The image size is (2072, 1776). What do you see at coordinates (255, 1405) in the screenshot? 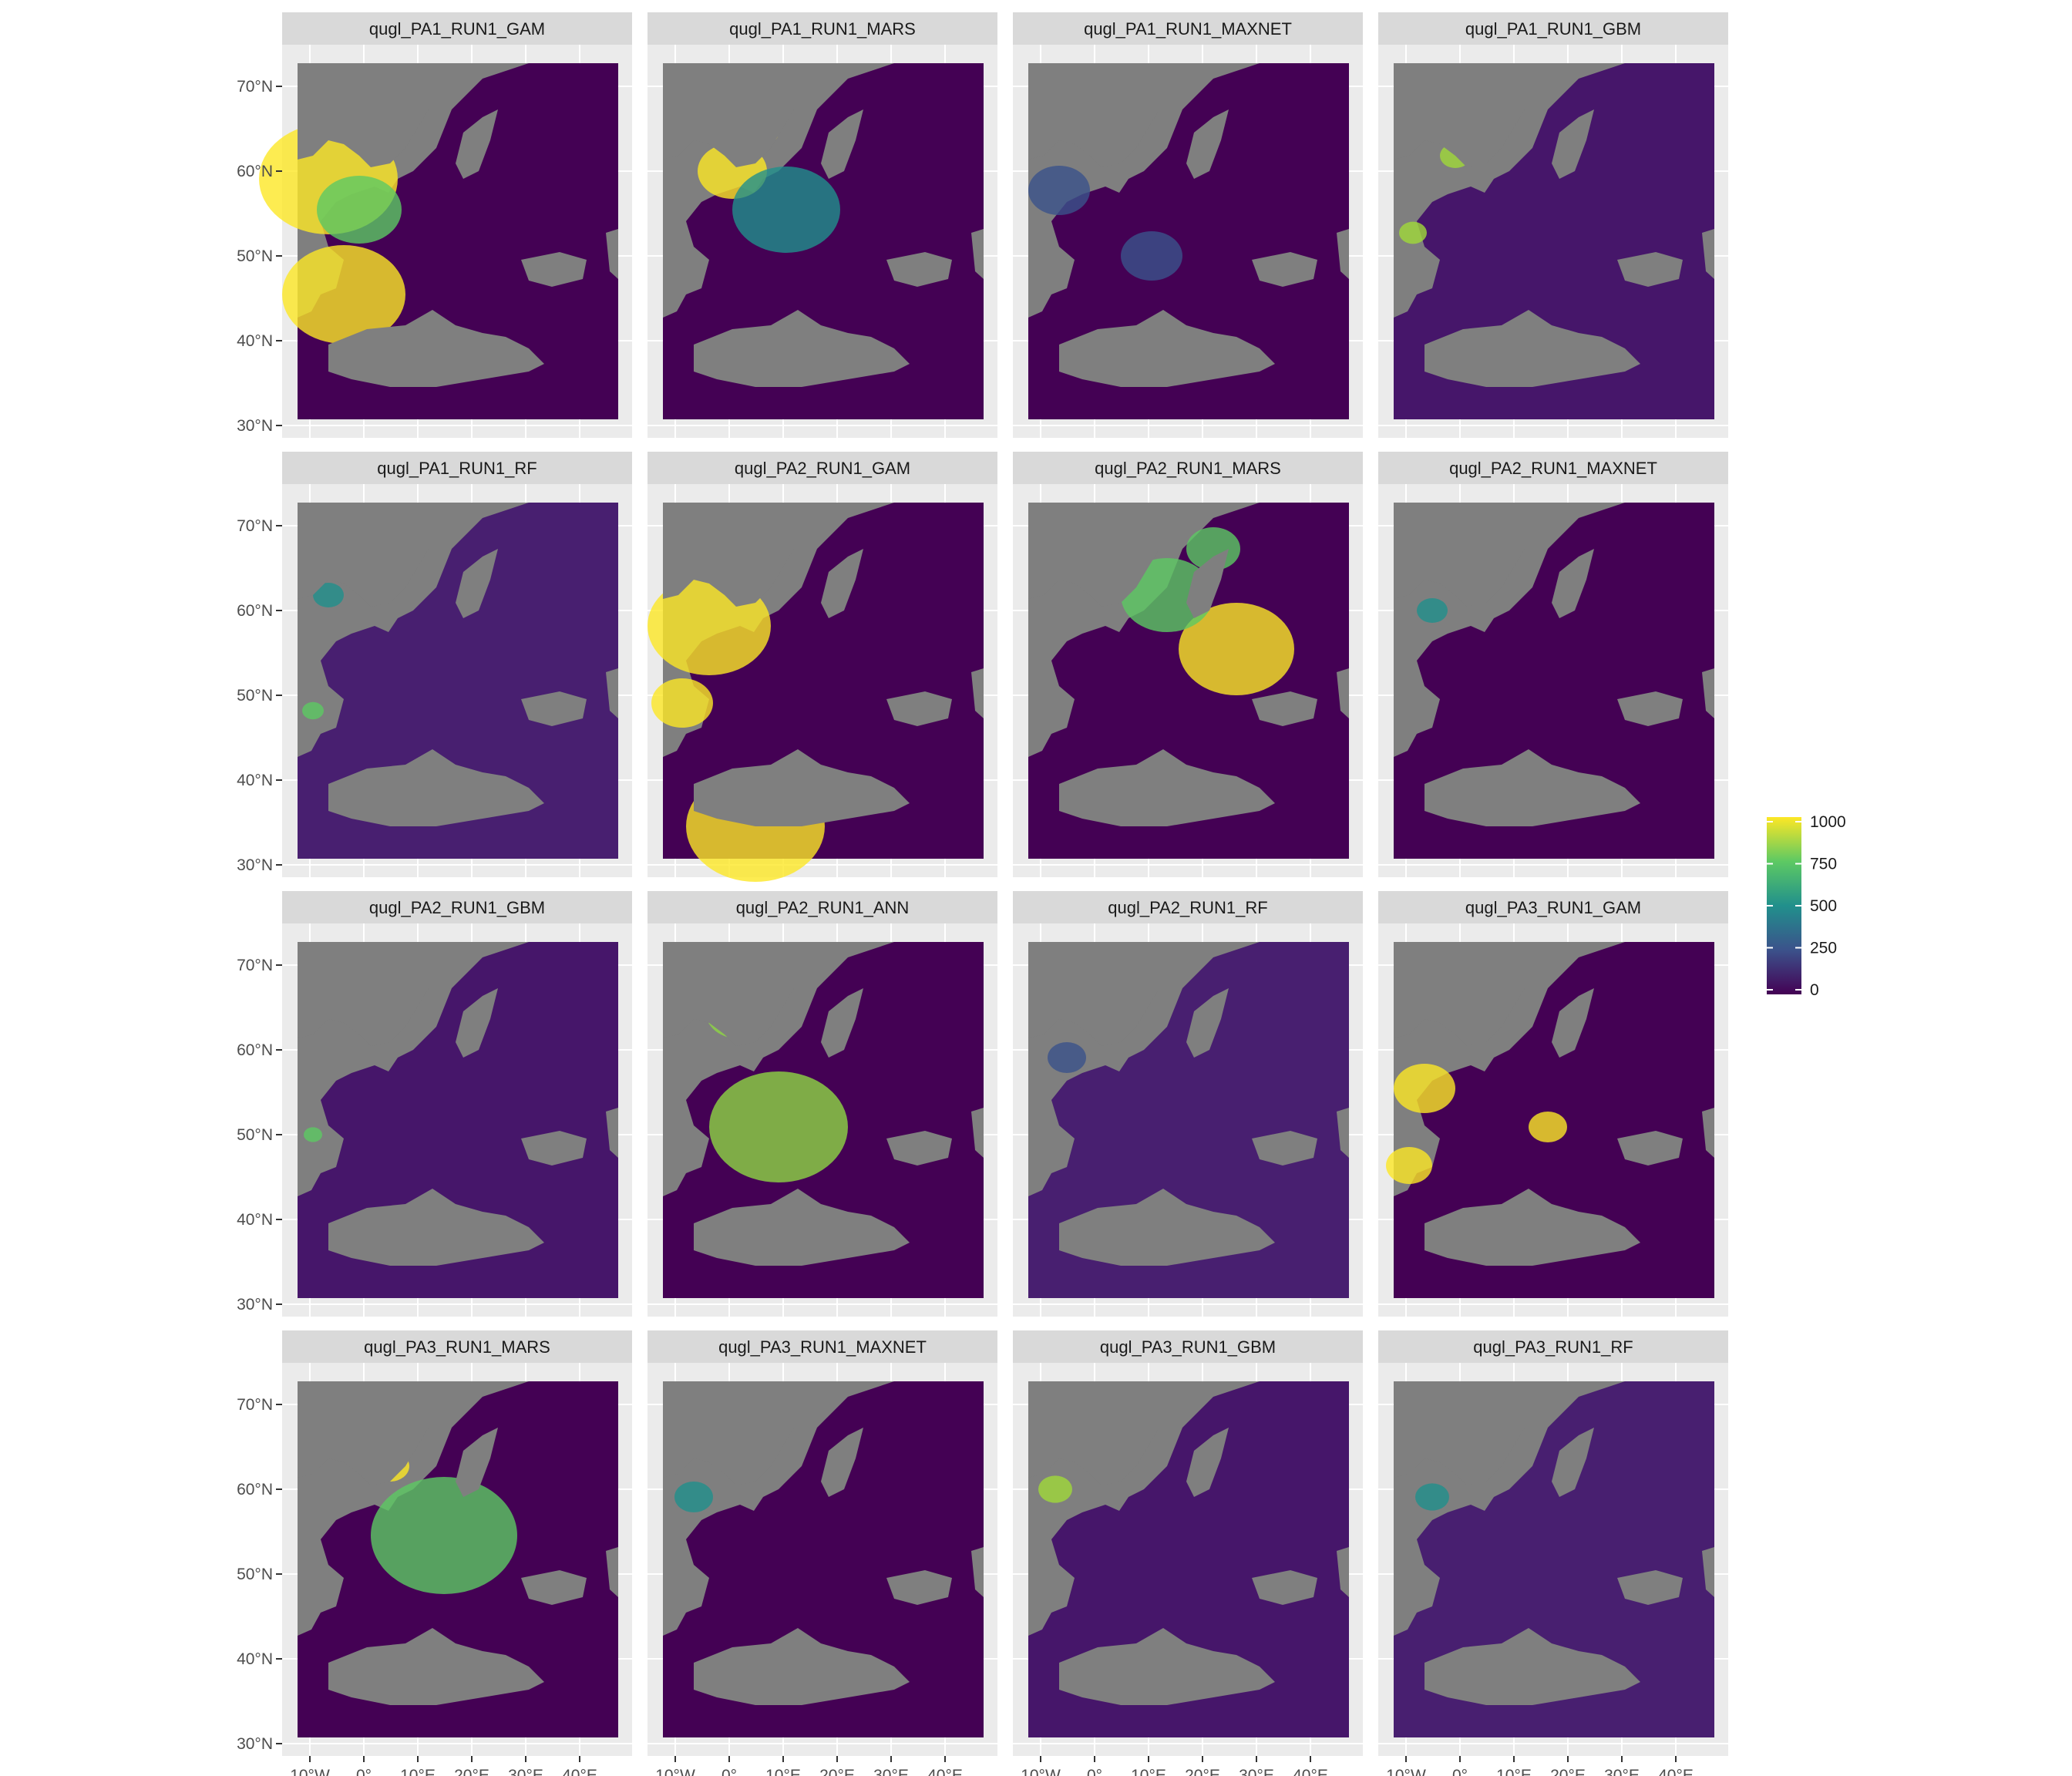
I see `y-tick-label: 70°N` at bounding box center [255, 1405].